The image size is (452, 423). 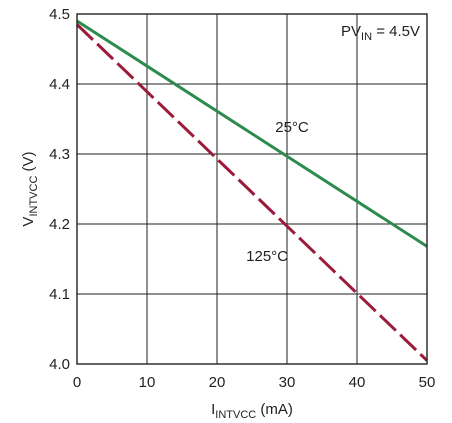 I want to click on y-tick-label-1: 4.1, so click(x=59, y=294).